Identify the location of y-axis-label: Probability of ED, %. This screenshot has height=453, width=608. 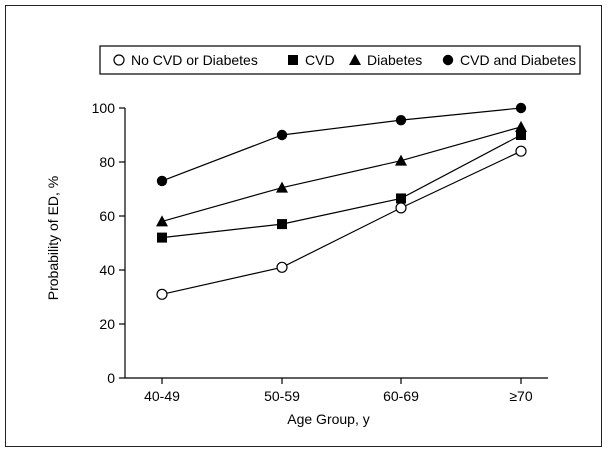
(53, 238).